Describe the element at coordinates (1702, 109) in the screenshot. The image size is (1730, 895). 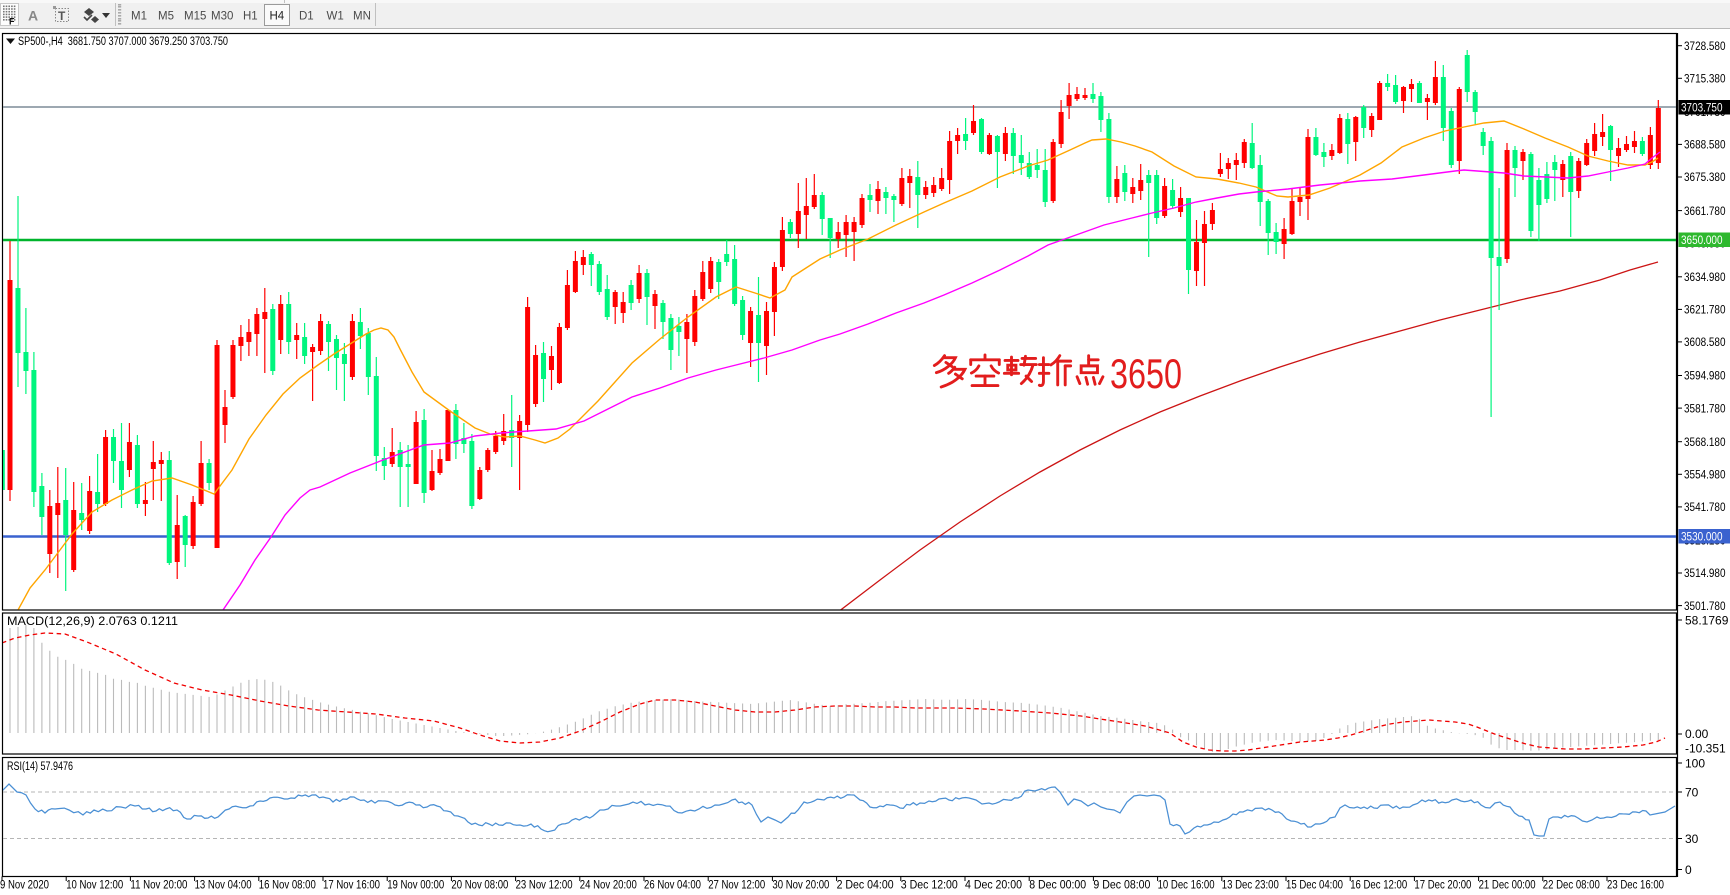
I see `svg-text: 3703.750` at that location.